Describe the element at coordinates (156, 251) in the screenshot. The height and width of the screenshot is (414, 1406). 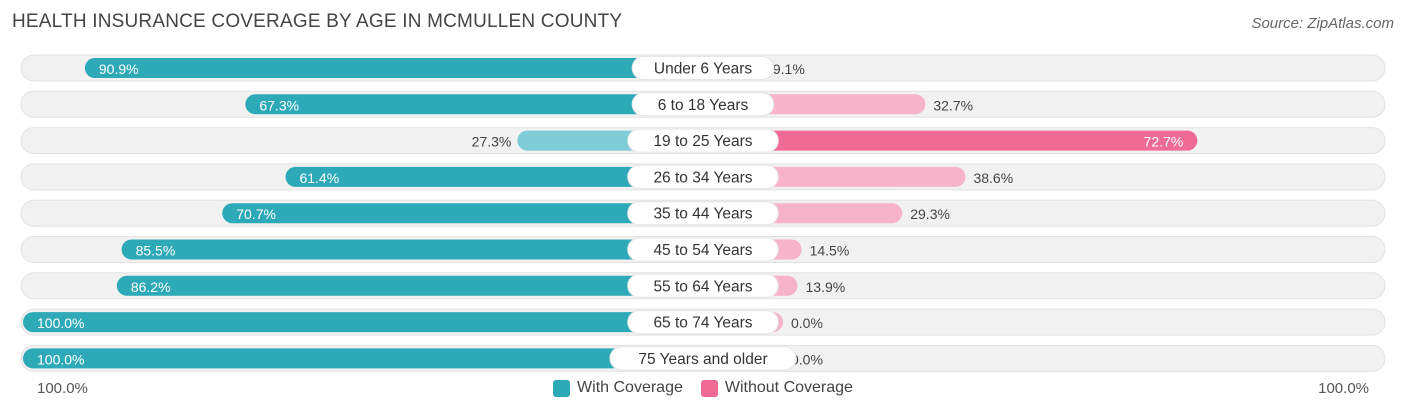
I see `value-label-with-coverage-45-to-54-years: 85.5%` at that location.